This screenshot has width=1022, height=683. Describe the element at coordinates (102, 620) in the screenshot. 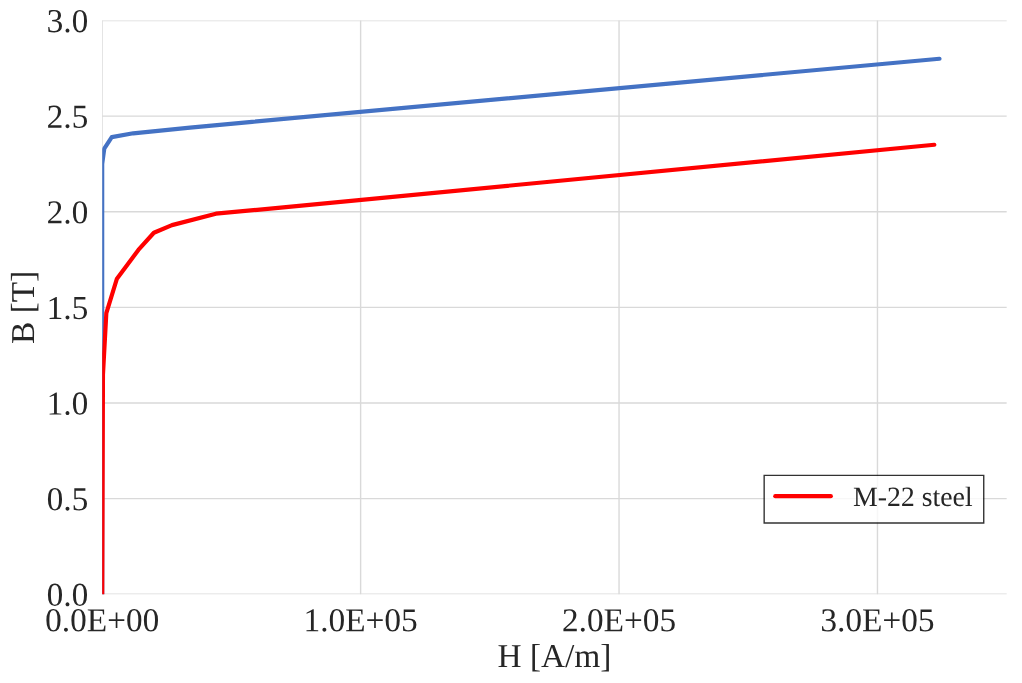

I see `x-tick-label: 0.0E+00` at that location.